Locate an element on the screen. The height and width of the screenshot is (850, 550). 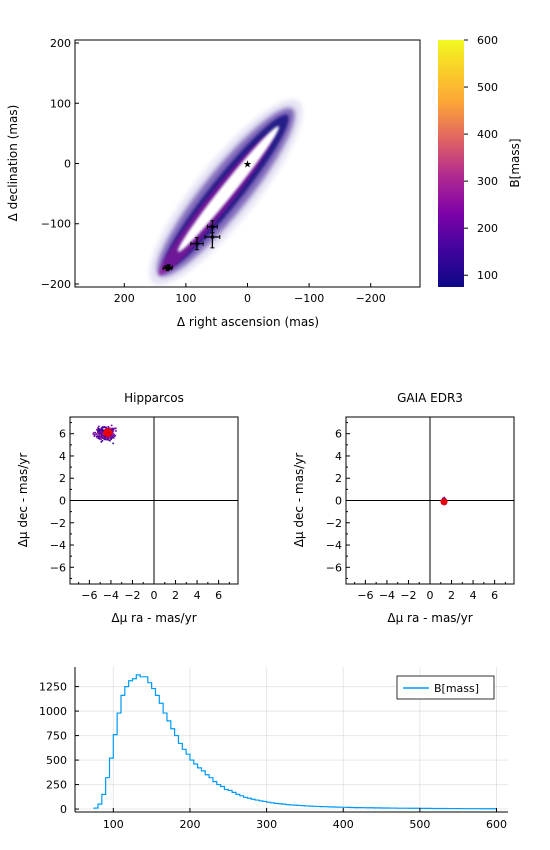
hipparcos-y-ticks: −6 −4 −2 0 2 4 6 is located at coordinates (62, 500).